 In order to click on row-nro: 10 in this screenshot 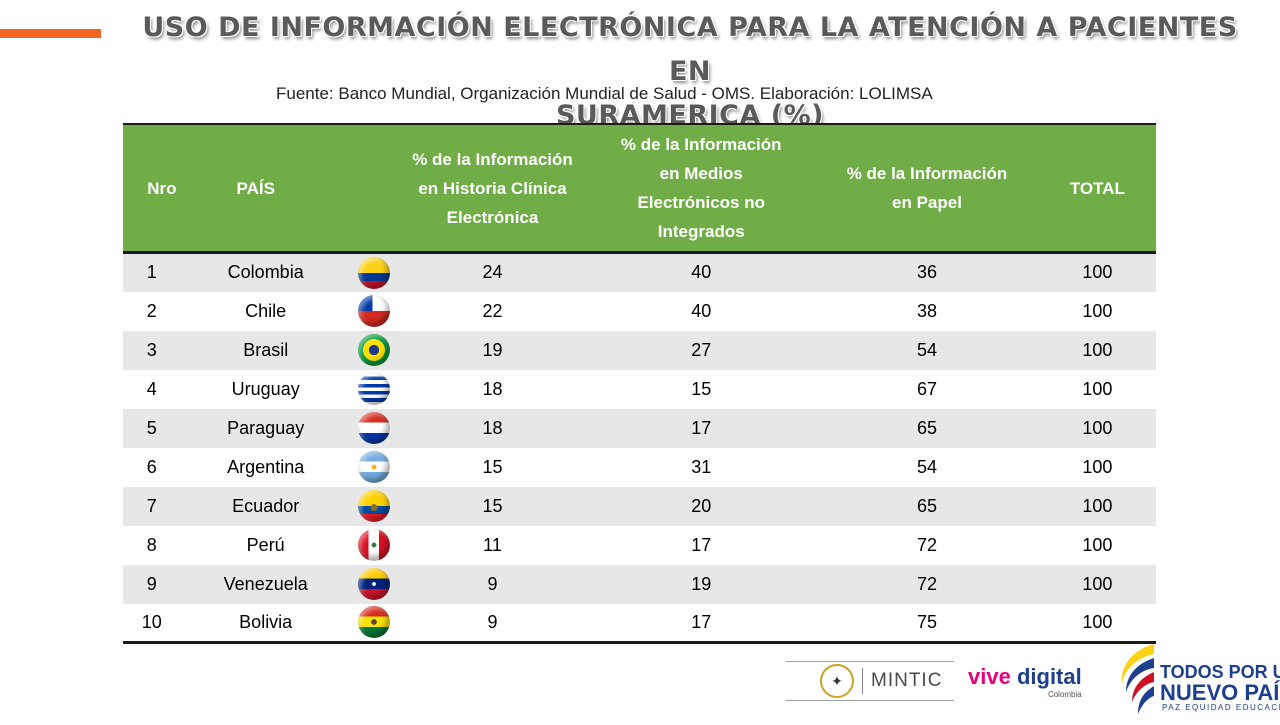, I will do `click(152, 623)`.